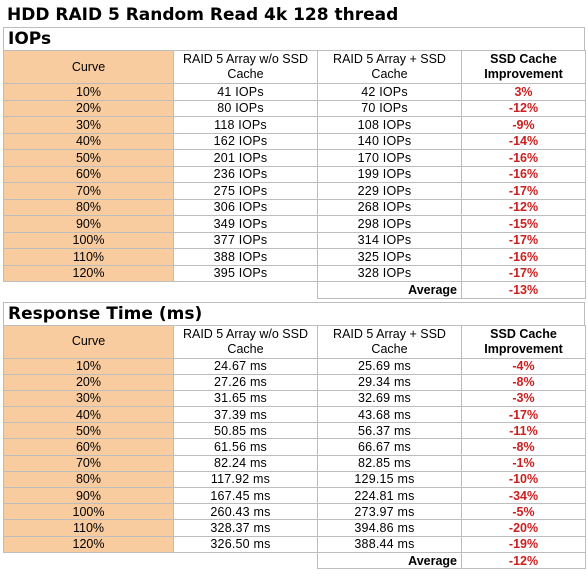 The image size is (588, 588). I want to click on response-time-curve-cell: 90%, so click(88, 495).